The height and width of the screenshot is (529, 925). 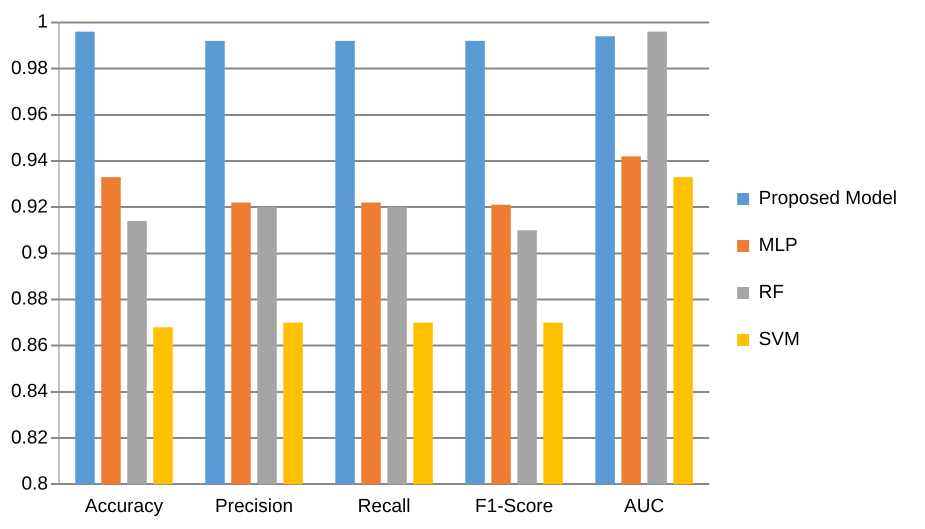 What do you see at coordinates (384, 506) in the screenshot?
I see `x-tick-label: Recall` at bounding box center [384, 506].